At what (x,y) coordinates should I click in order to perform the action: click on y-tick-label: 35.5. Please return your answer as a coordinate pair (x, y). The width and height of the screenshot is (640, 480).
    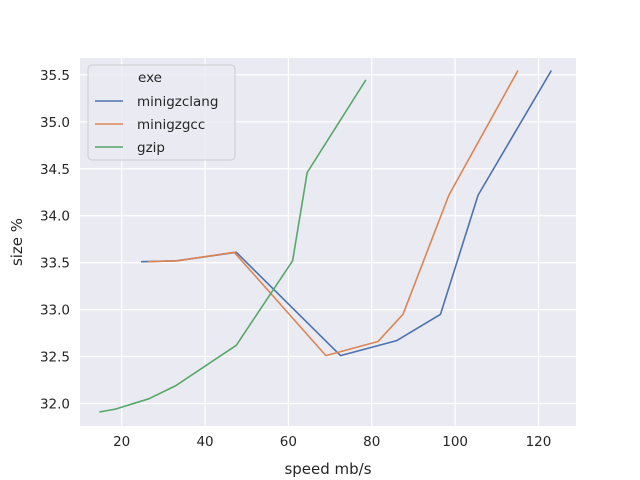
    Looking at the image, I should click on (55, 76).